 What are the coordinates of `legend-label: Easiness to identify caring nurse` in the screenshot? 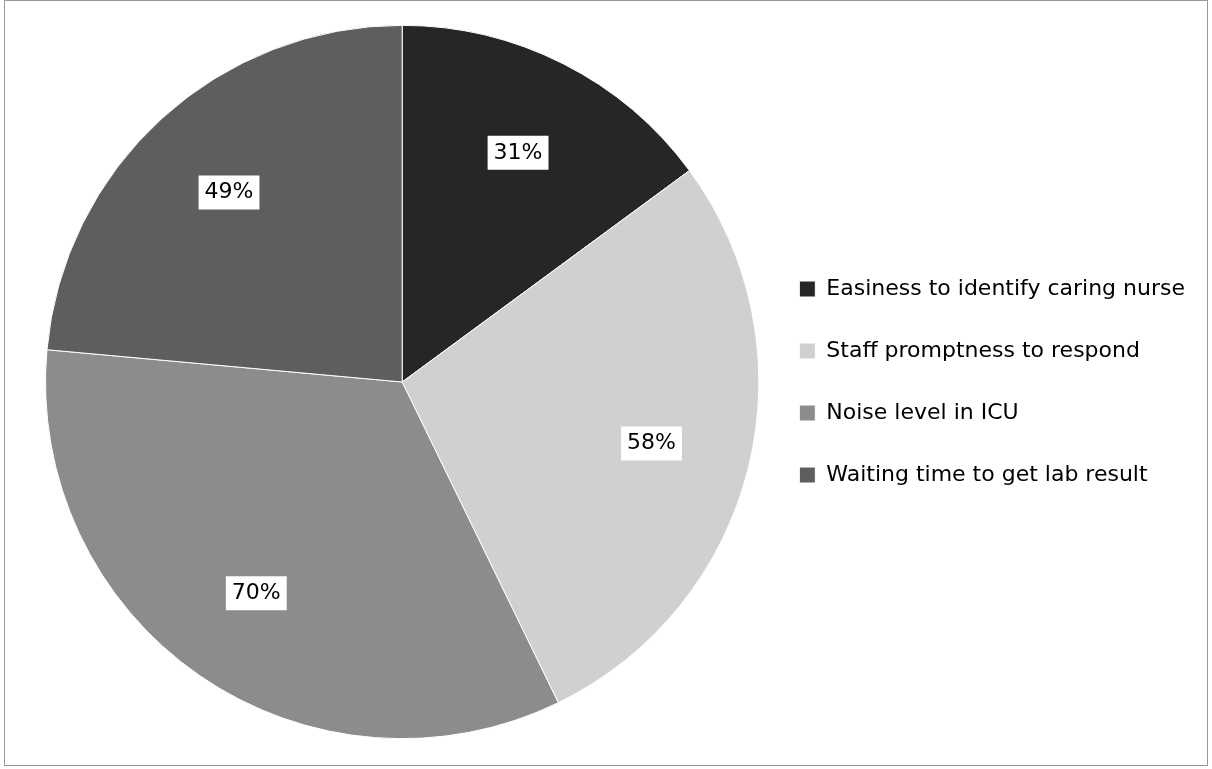 It's located at (1006, 287).